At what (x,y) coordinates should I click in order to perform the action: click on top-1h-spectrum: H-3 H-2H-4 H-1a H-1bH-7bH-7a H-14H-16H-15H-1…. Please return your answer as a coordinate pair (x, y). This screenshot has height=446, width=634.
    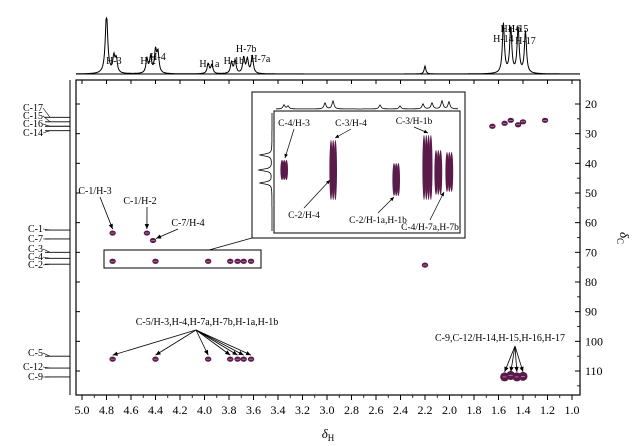
    Looking at the image, I should click on (328, 45).